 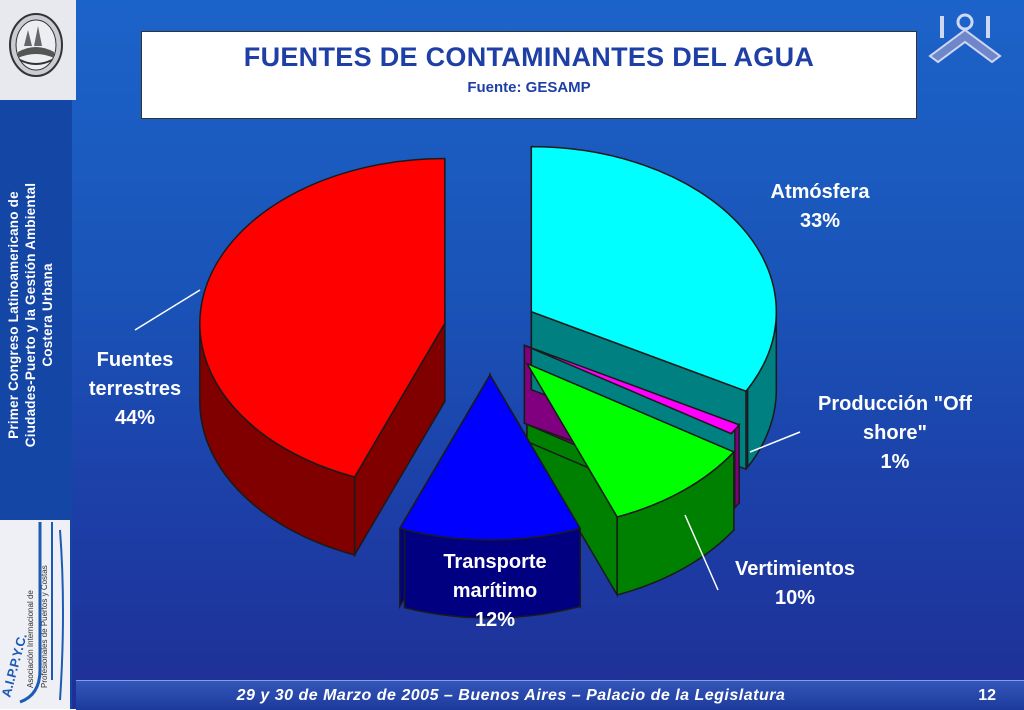 I want to click on label-produccion-off-shore: Producción "Off shore" 1%, so click(x=895, y=433).